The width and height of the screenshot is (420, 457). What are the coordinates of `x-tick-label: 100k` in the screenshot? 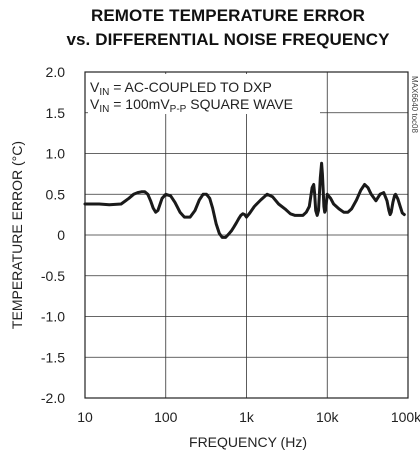 It's located at (405, 417).